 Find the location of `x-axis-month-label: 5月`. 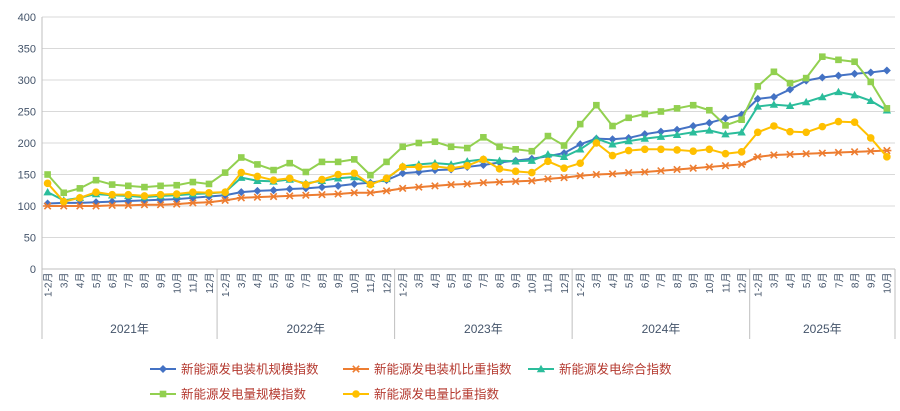

x-axis-month-label: 5月 is located at coordinates (97, 281).